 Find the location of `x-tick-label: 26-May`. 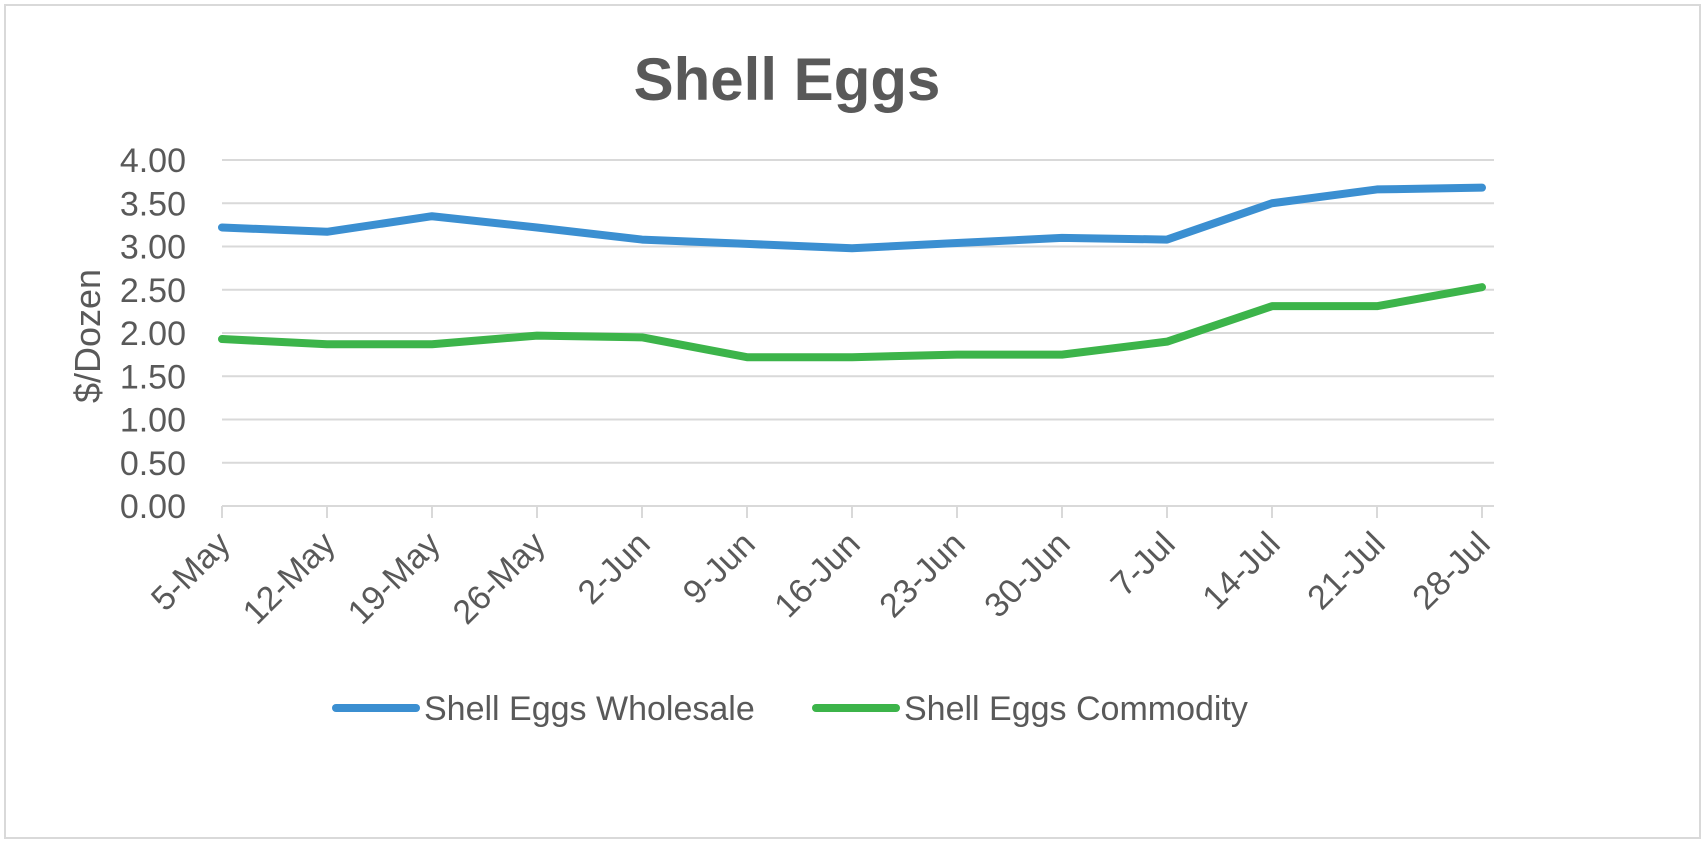

x-tick-label: 26-May is located at coordinates (499, 578).